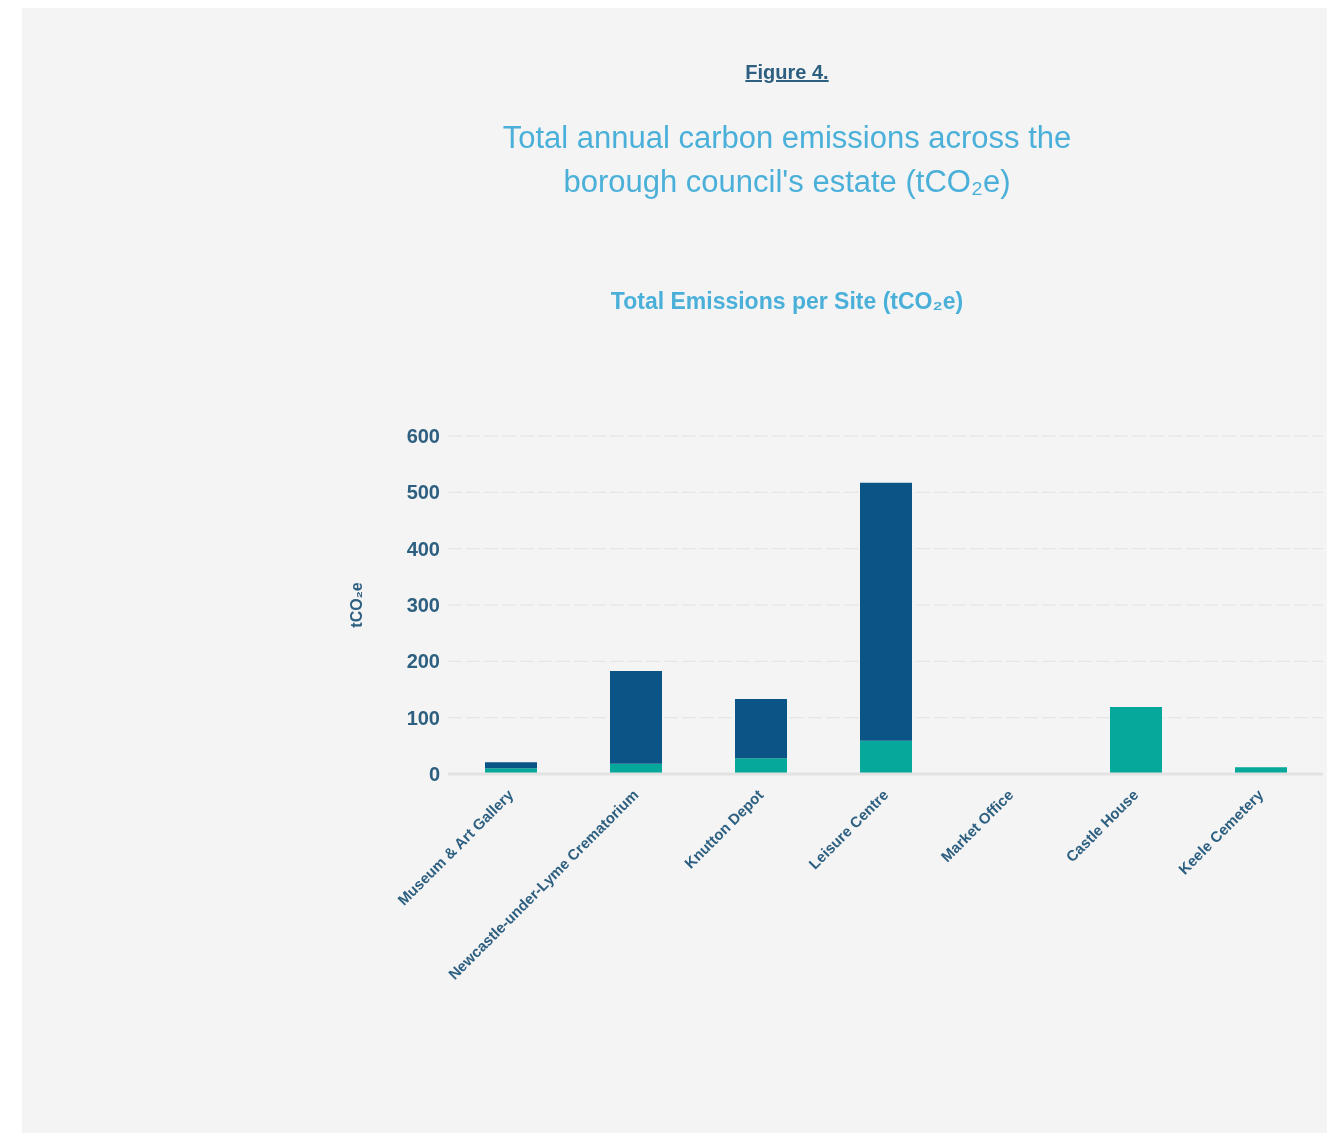  Describe the element at coordinates (787, 301) in the screenshot. I see `chart-subtitle: Total Emissions per Site (tCO₂e)` at that location.